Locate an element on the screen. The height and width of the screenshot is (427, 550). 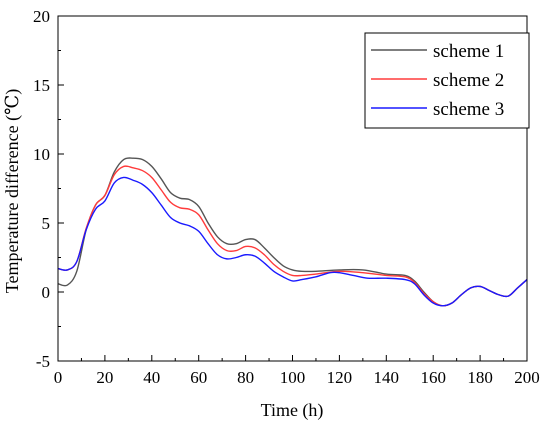
legend-box is located at coordinates (447, 80).